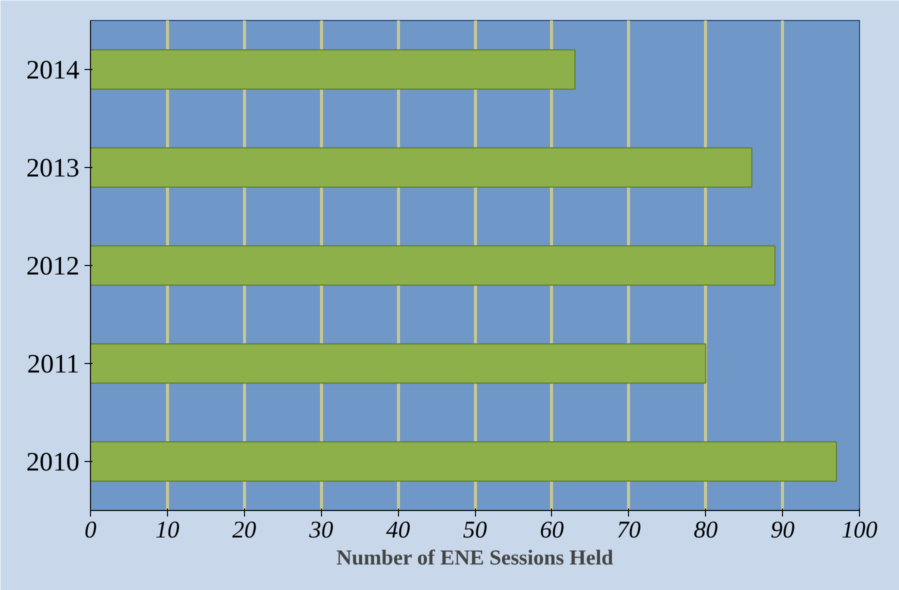 The height and width of the screenshot is (590, 899). I want to click on x-tick-label: 20, so click(244, 531).